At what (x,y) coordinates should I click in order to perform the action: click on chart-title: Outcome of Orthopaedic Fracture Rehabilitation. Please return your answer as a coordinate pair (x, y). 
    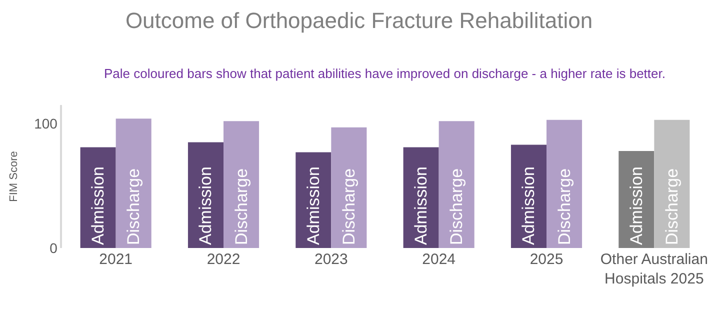
    Looking at the image, I should click on (359, 20).